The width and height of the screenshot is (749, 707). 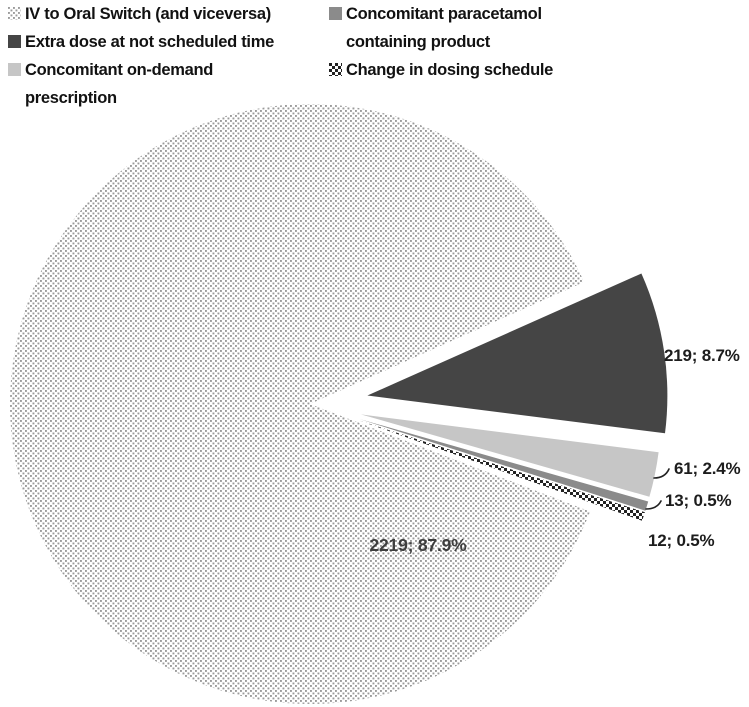 I want to click on legend-label: Change in dosing schedule, so click(x=450, y=70).